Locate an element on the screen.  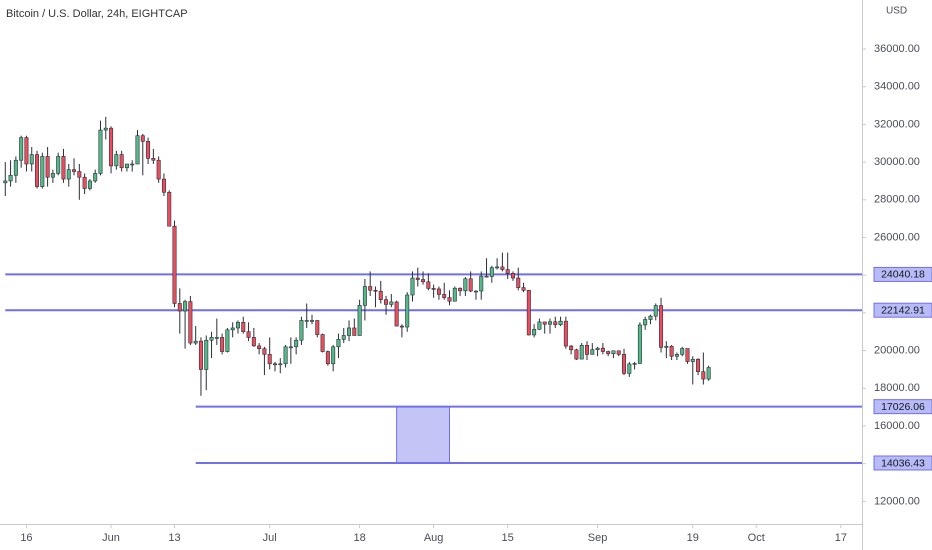
y-tick-label: 34000.00 is located at coordinates (897, 87).